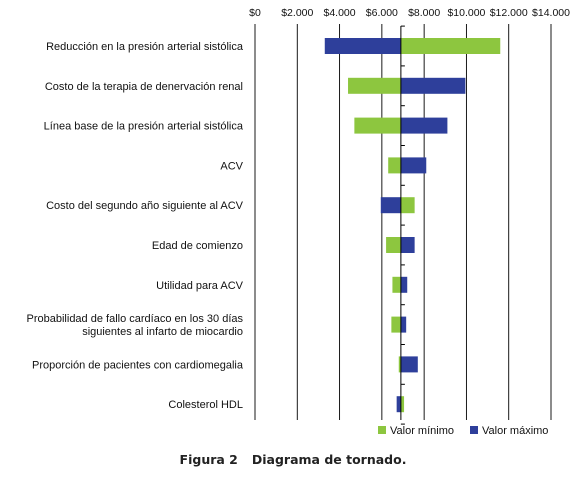  I want to click on legend-swatch-minimo, so click(382, 430).